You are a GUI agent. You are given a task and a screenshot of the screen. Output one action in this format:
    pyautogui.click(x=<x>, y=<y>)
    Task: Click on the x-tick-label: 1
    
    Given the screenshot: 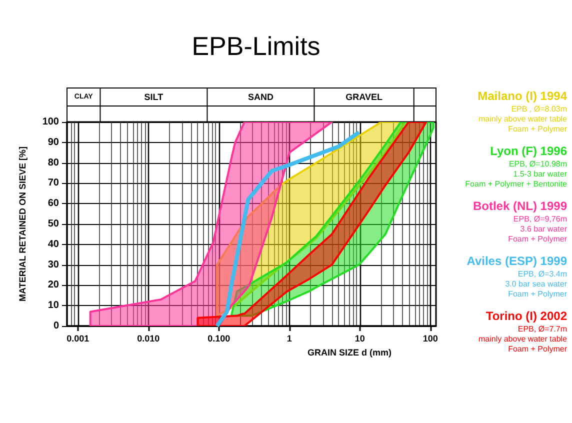 What is the action you would take?
    pyautogui.click(x=289, y=339)
    